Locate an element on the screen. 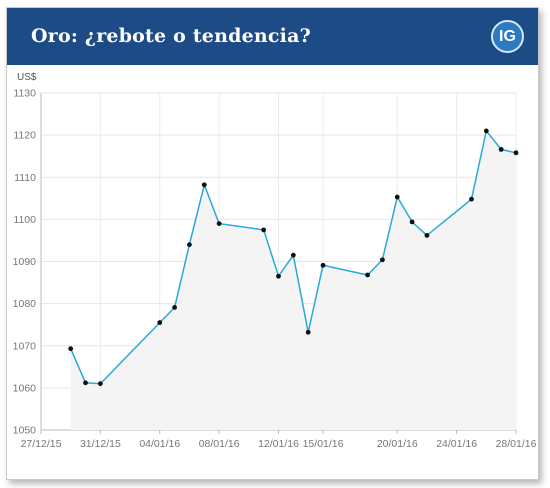 Image resolution: width=550 pixels, height=488 pixels. y-tick-label: 1090 is located at coordinates (25, 262).